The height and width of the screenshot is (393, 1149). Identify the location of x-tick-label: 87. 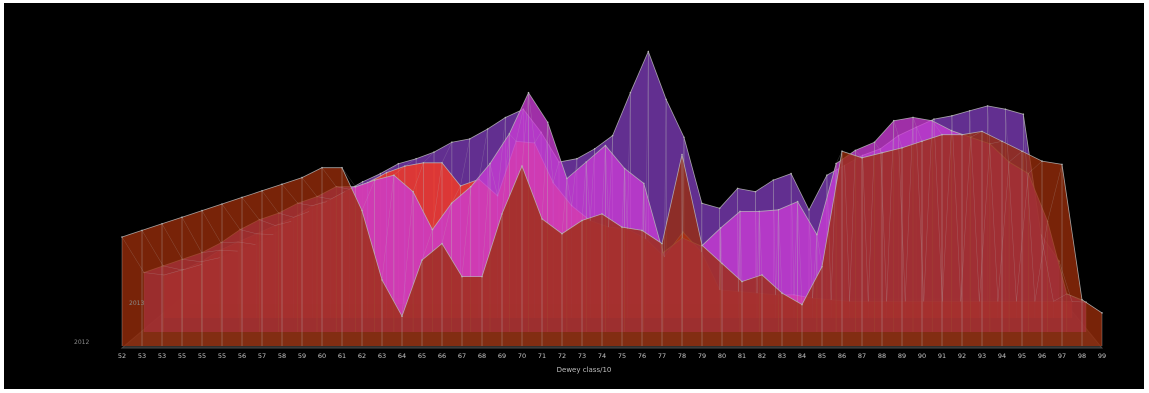
(862, 356).